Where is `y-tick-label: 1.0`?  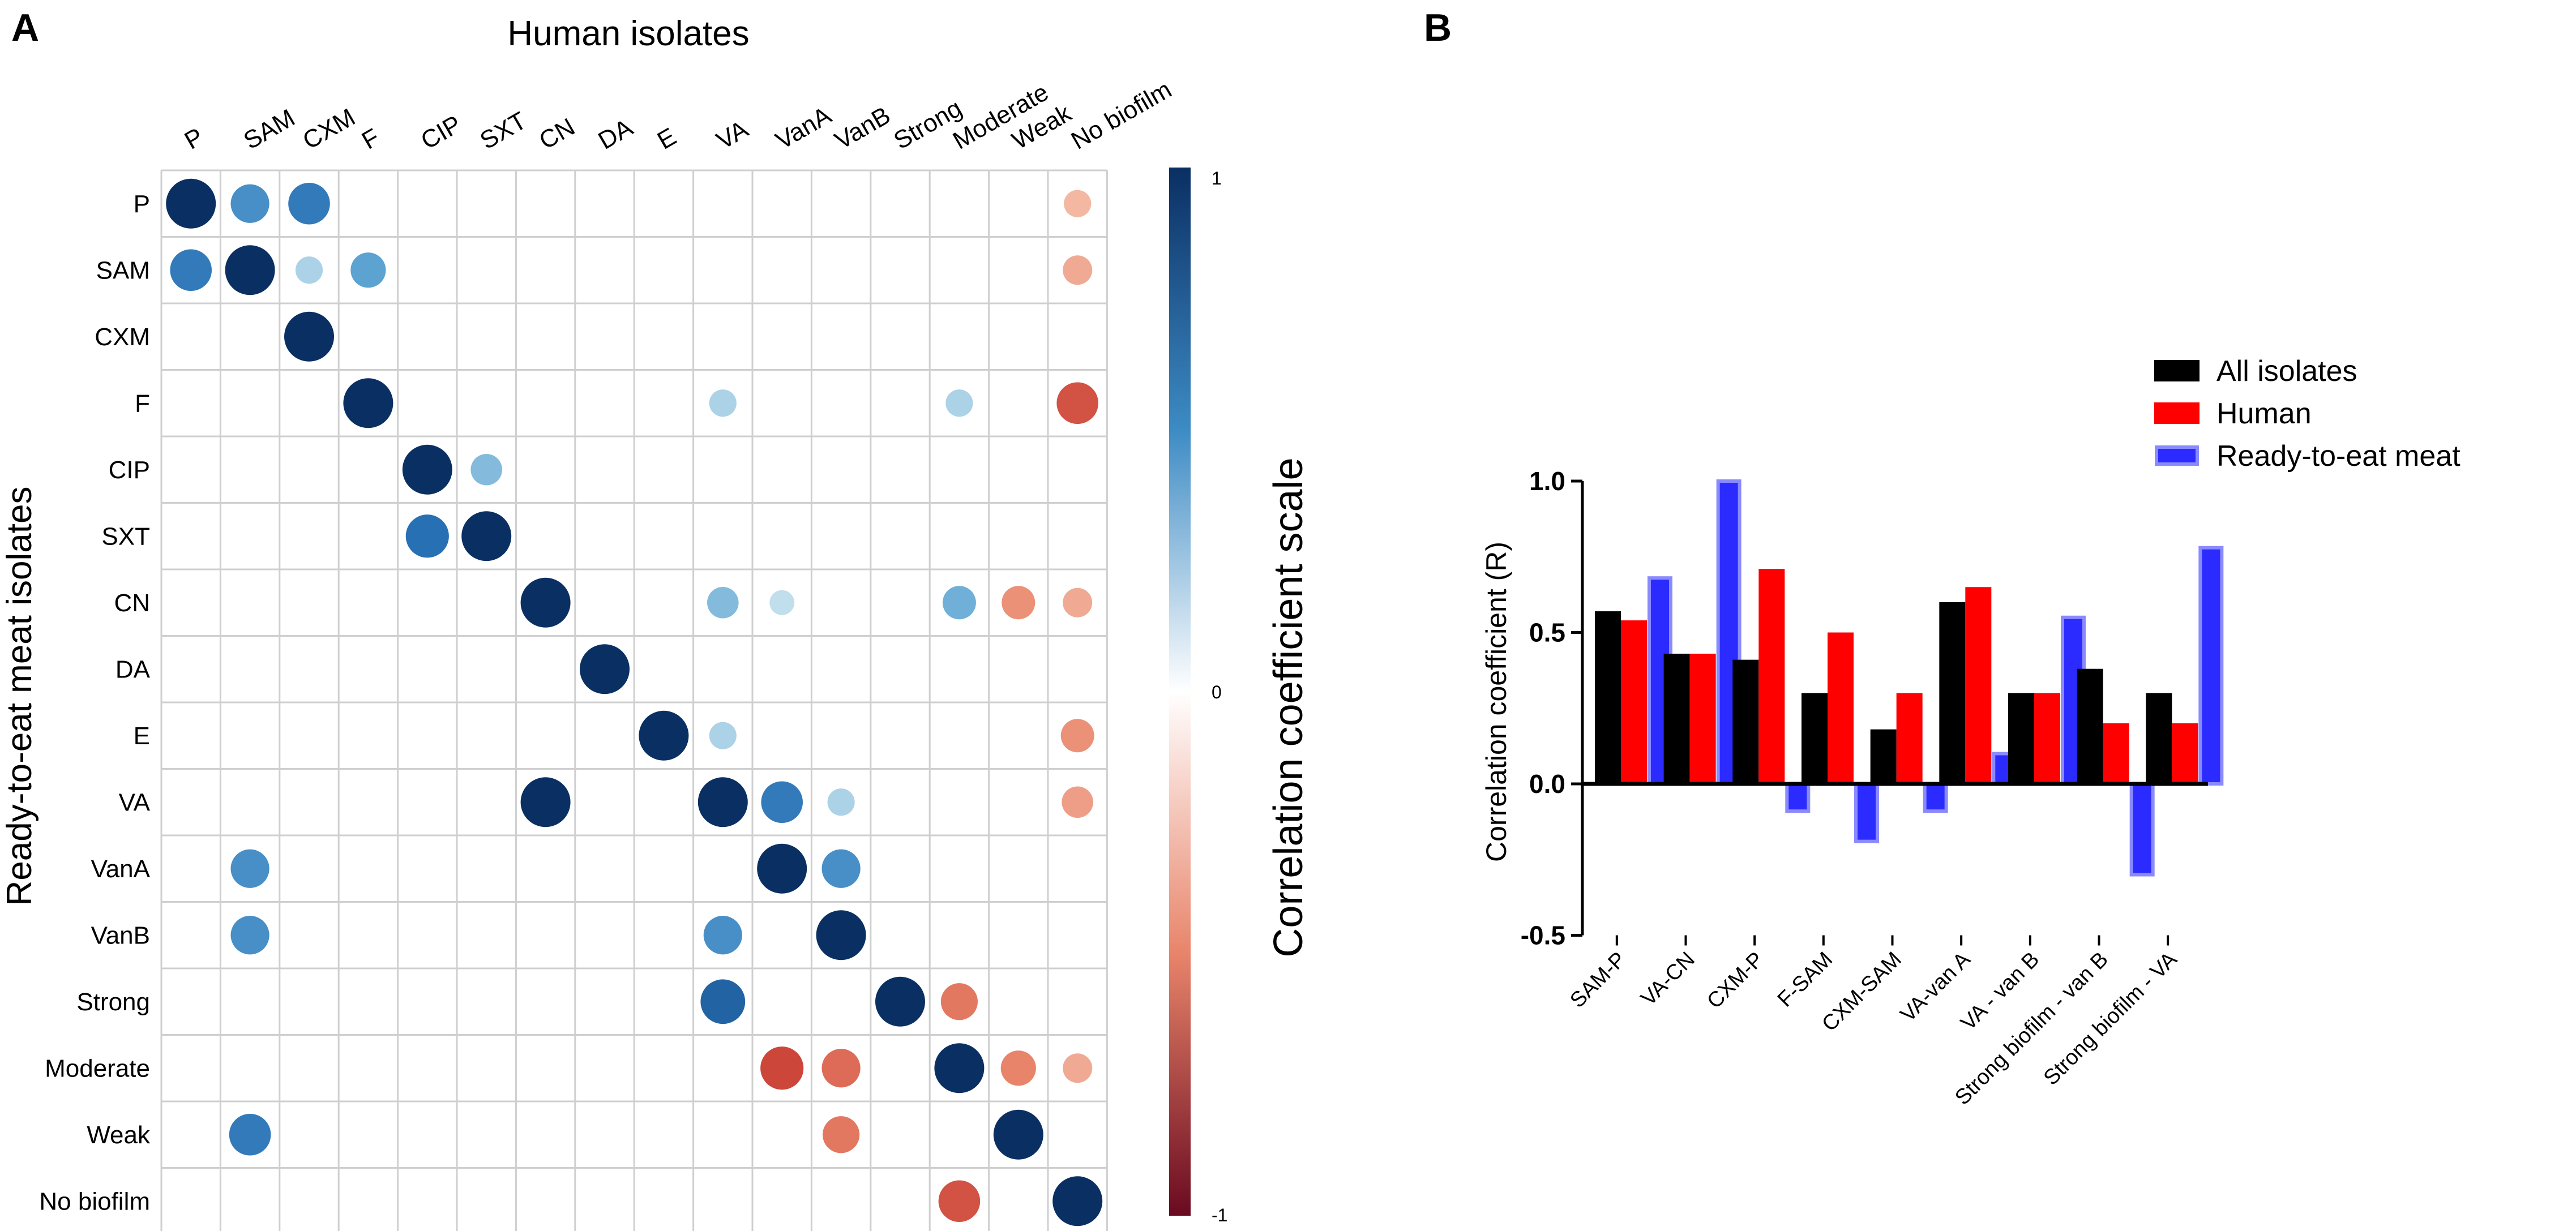
y-tick-label: 1.0 is located at coordinates (1547, 481).